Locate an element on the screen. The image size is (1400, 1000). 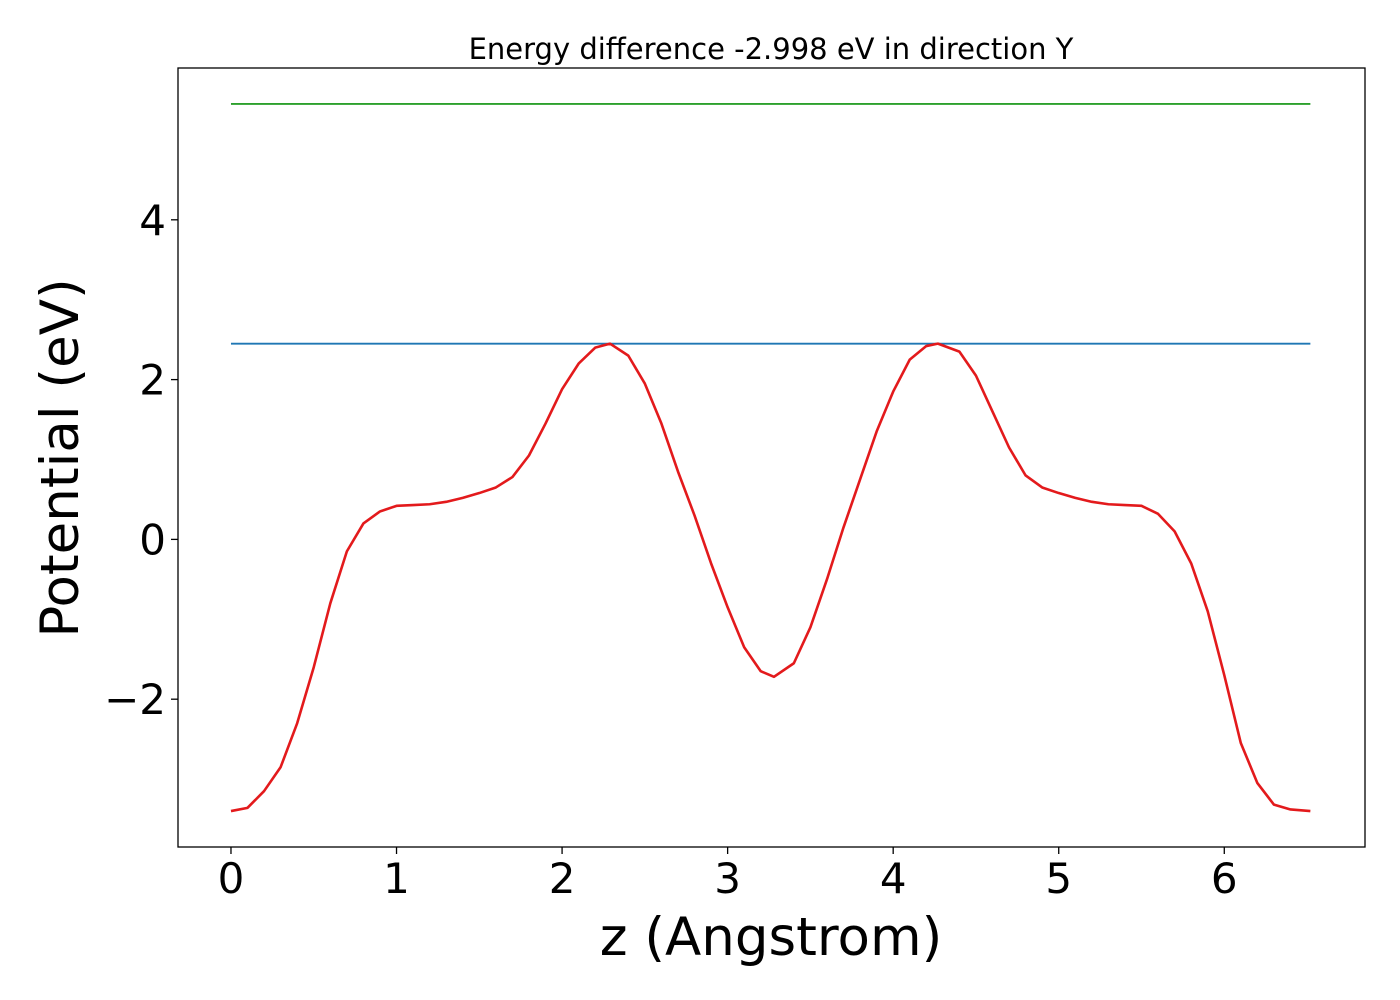
x-axis-label: z (Angstrom) is located at coordinates (771, 937).